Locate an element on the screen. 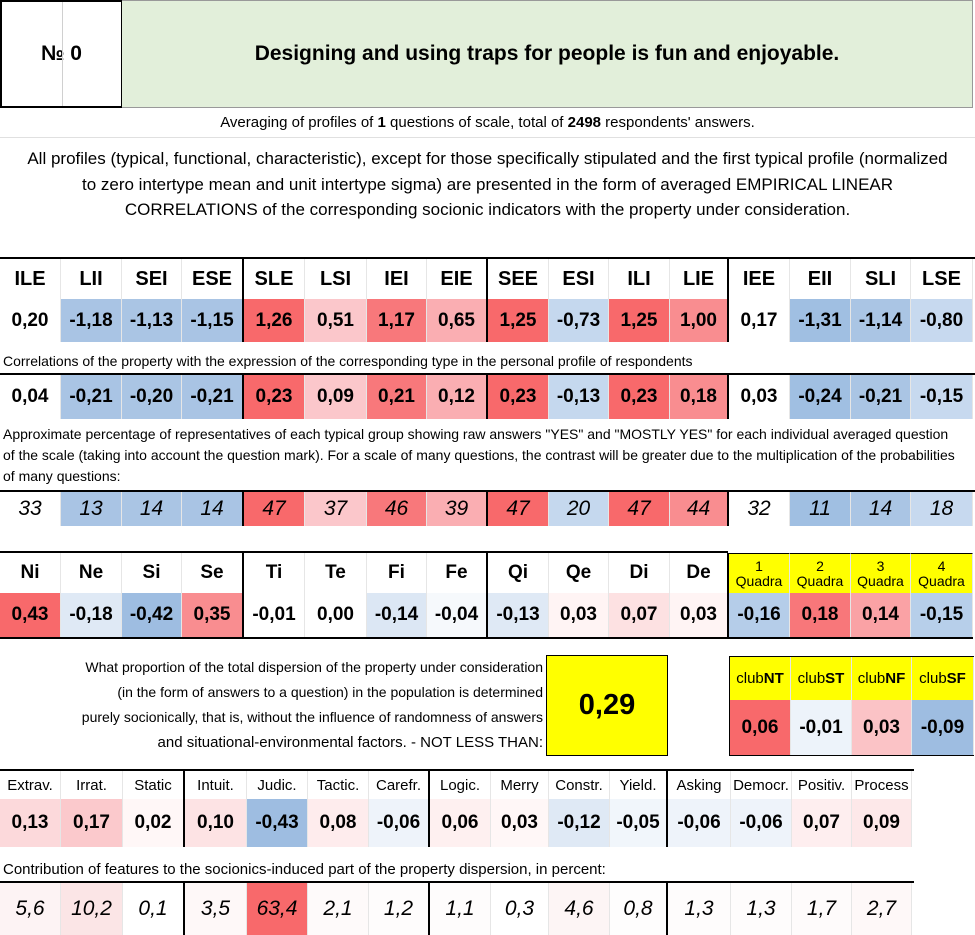 The height and width of the screenshot is (935, 975). function-label-10: Di is located at coordinates (639, 573).